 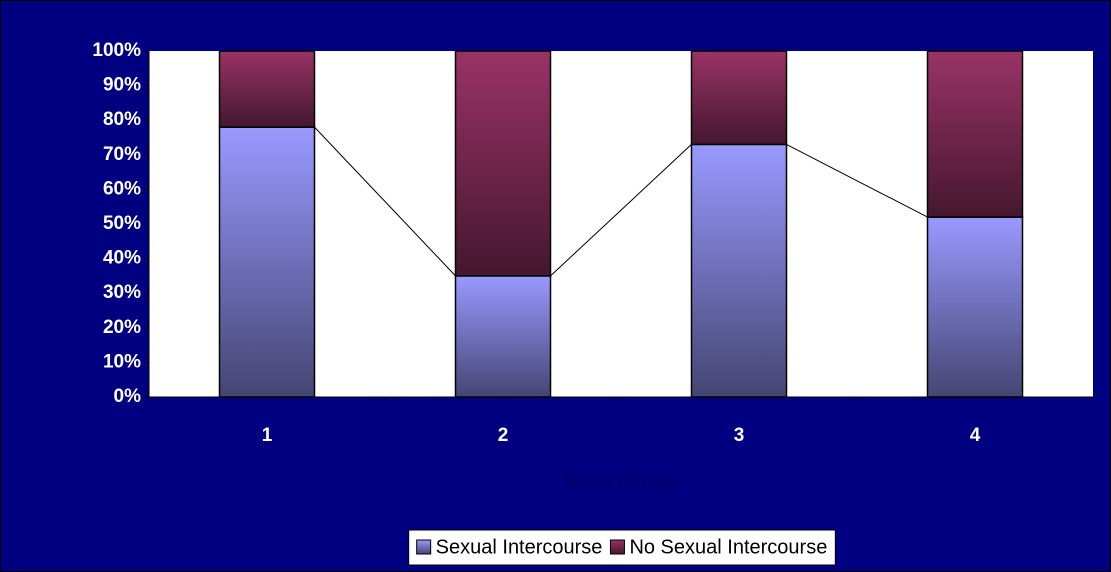 What do you see at coordinates (519, 547) in the screenshot?
I see `legend-label: Sexual Intercourse` at bounding box center [519, 547].